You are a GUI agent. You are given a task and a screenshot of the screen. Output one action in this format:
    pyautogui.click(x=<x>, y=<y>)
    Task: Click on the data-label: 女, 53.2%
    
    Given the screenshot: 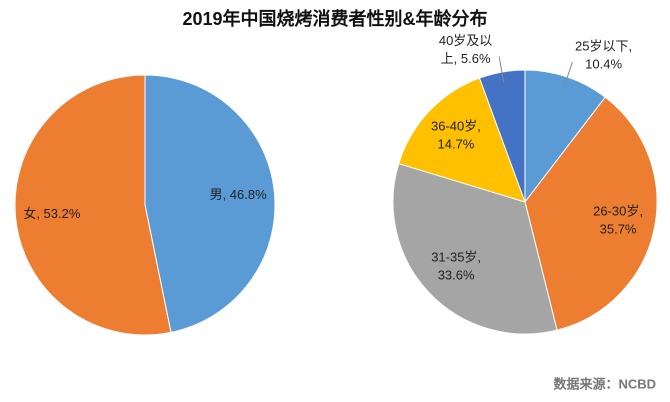 What is the action you would take?
    pyautogui.click(x=52, y=213)
    